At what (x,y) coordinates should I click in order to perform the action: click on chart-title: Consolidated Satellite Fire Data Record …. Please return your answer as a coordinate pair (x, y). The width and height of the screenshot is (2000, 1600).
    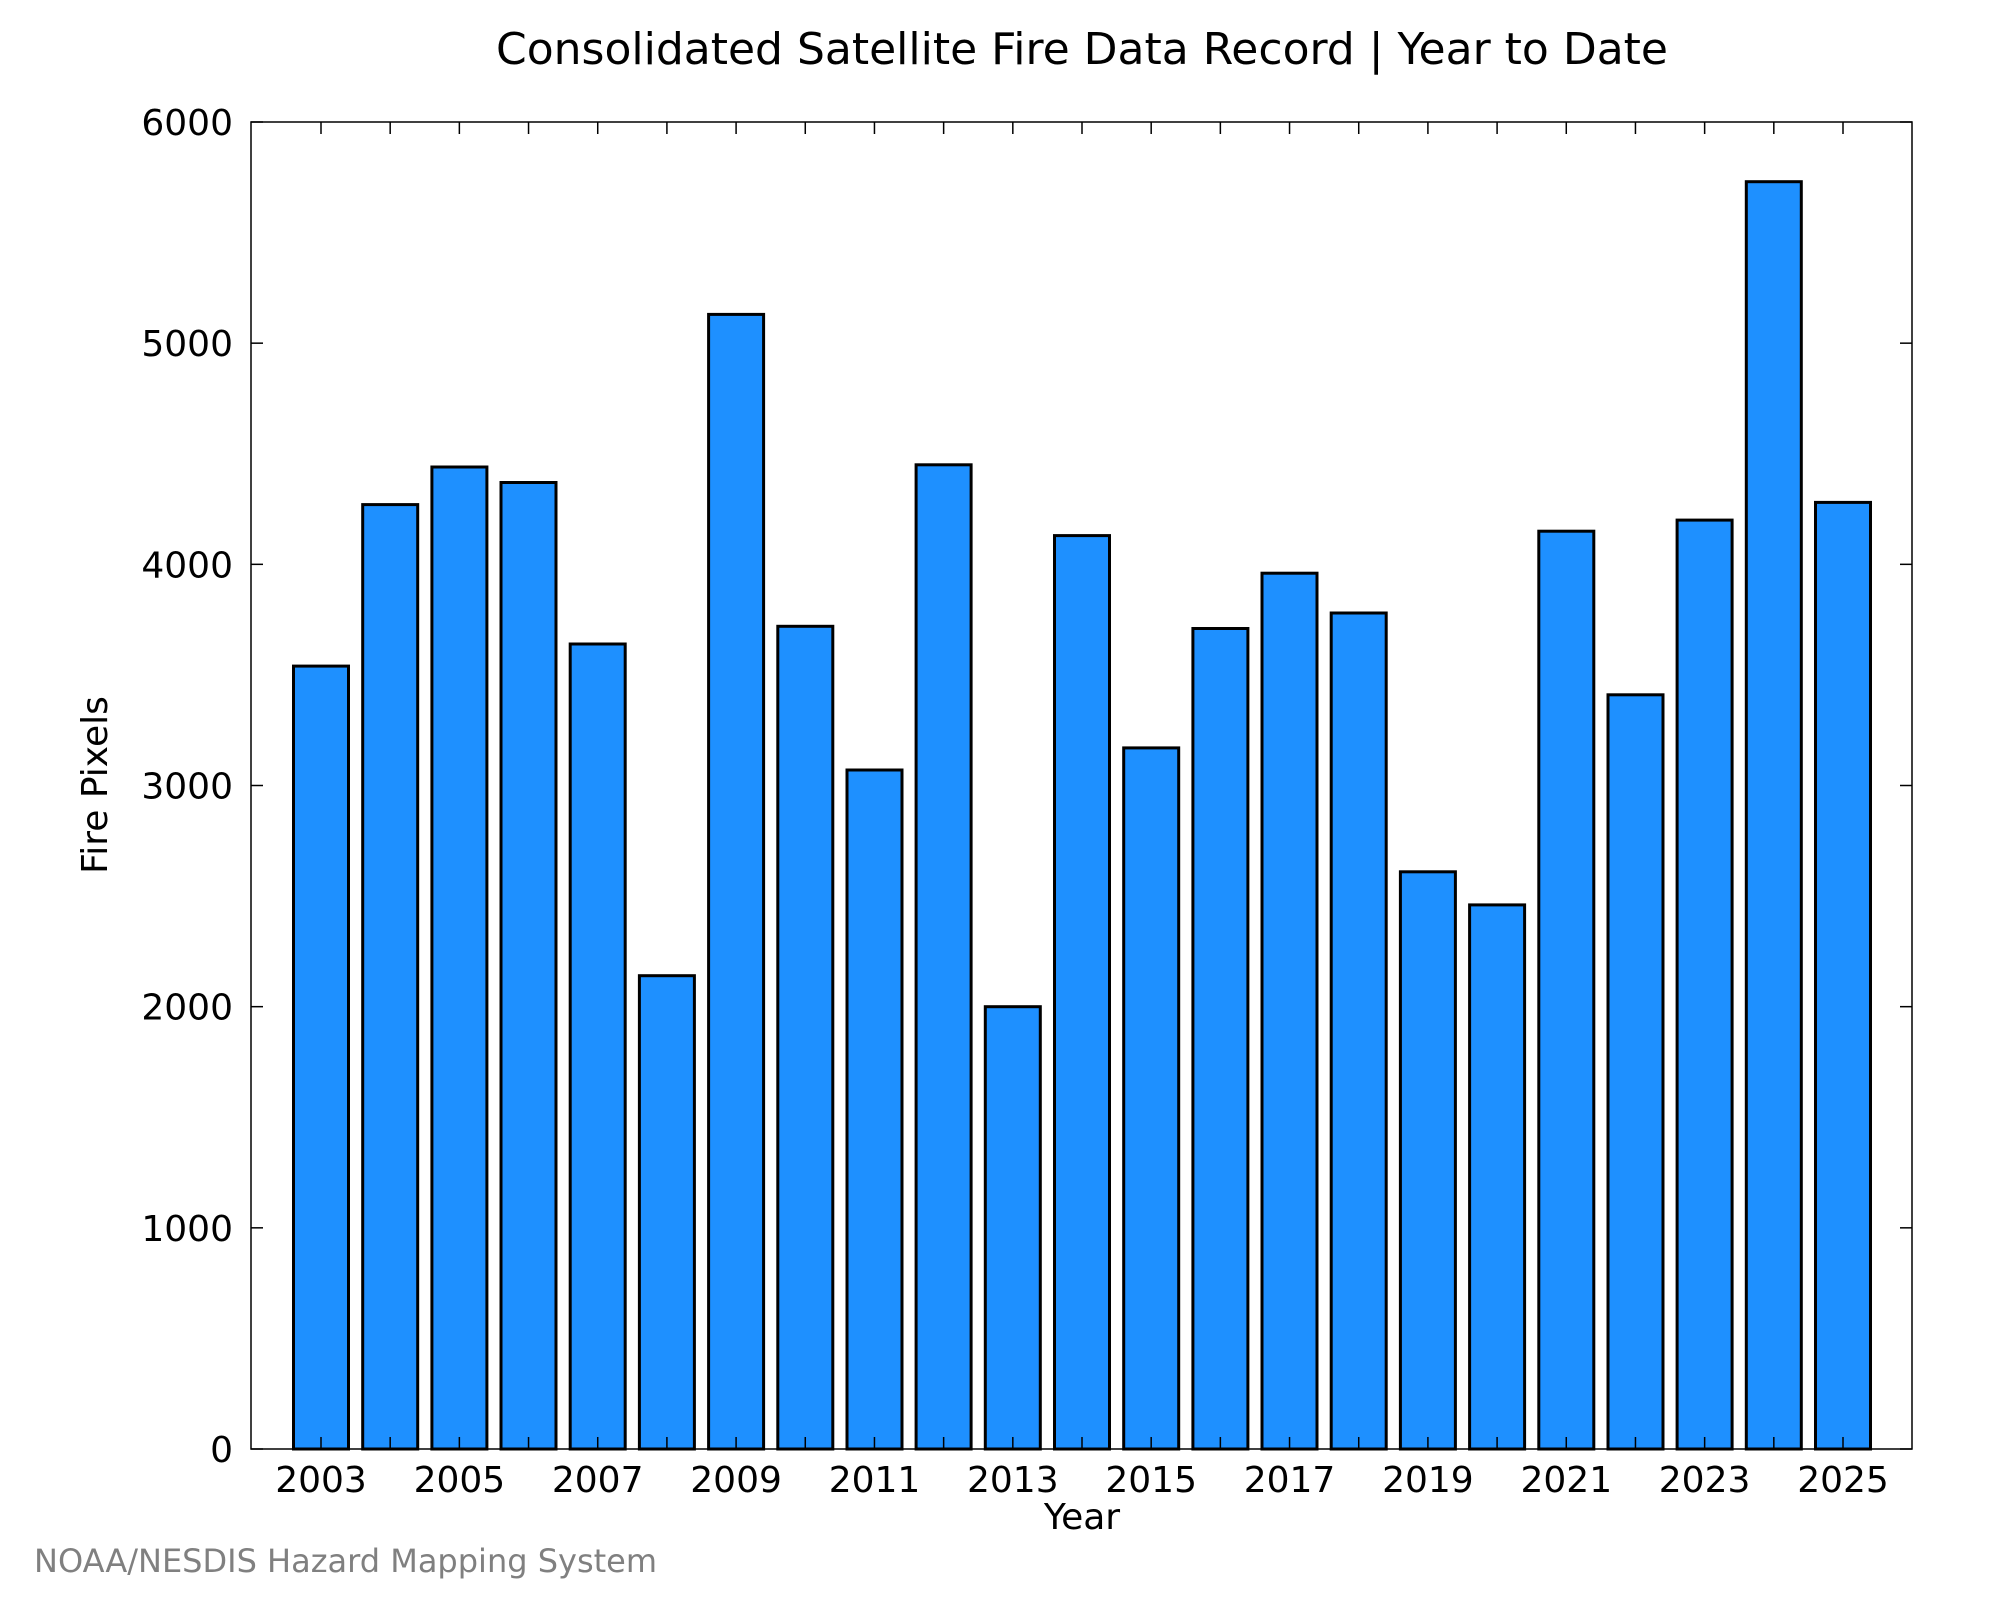
    Looking at the image, I should click on (1082, 49).